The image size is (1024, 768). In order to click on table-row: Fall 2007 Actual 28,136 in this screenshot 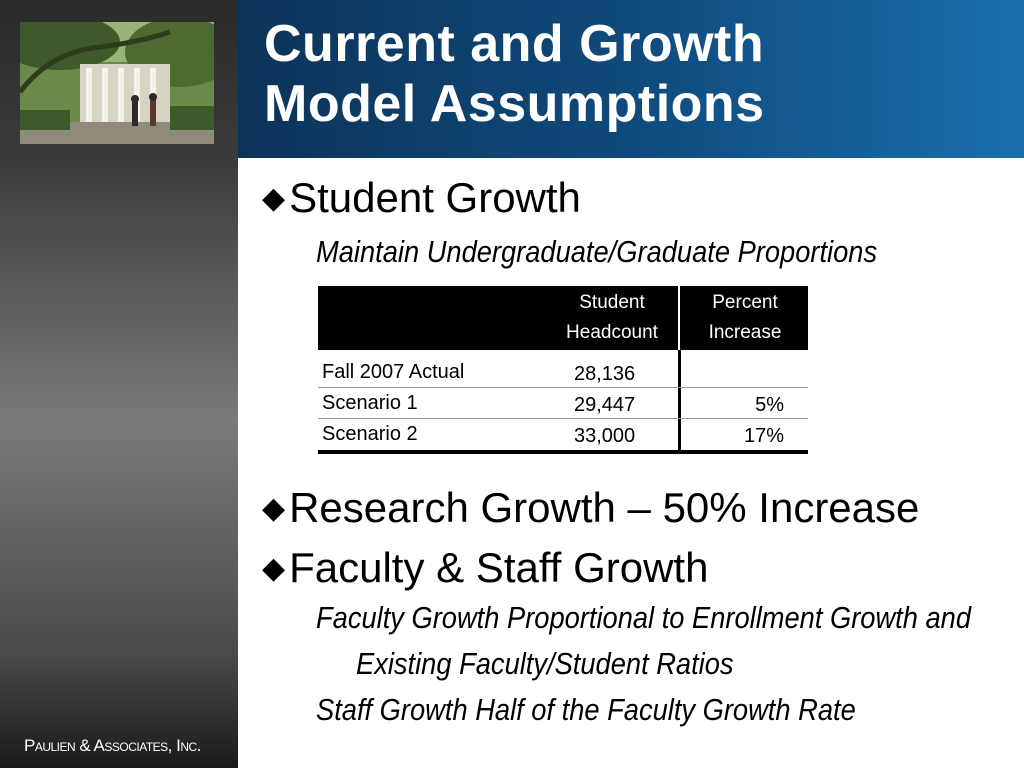, I will do `click(563, 371)`.